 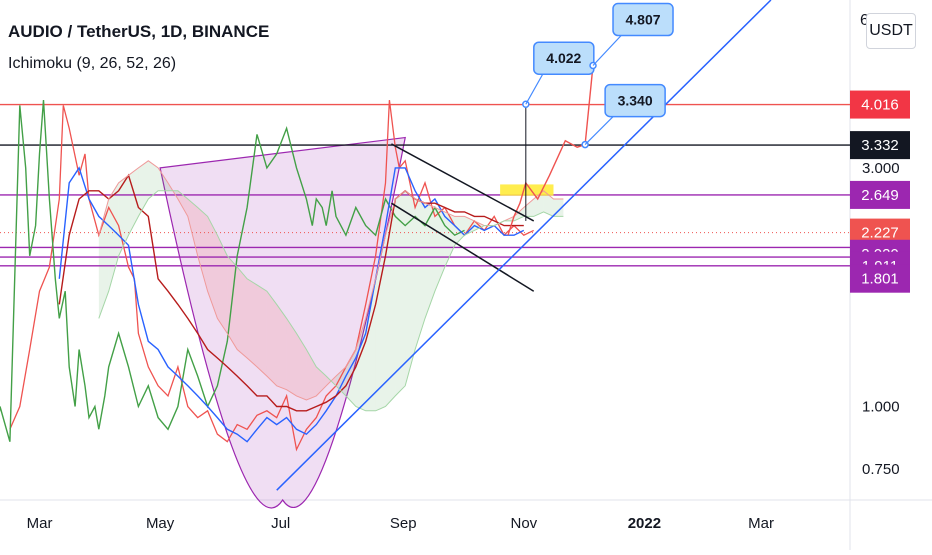 I want to click on series-line-projection, so click(x=550, y=150).